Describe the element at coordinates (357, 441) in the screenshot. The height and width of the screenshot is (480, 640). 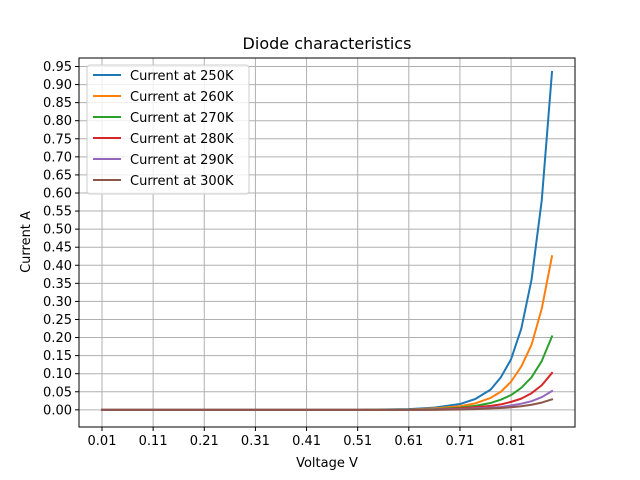
I see `x-tick-label: 0.51` at that location.